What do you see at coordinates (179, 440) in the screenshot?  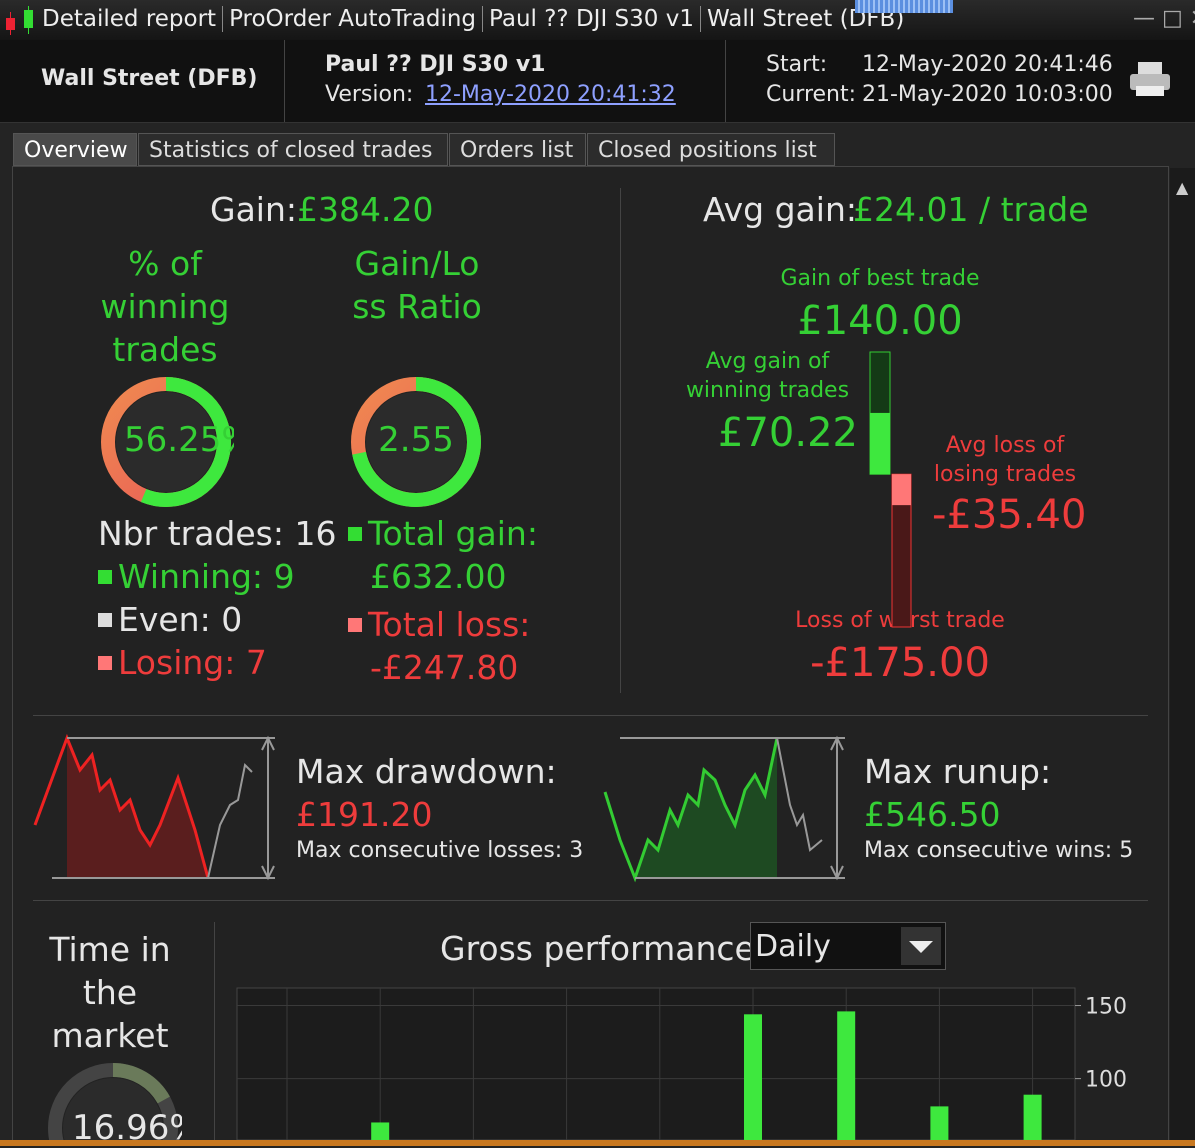 I see `winning-pct: 56.25%` at bounding box center [179, 440].